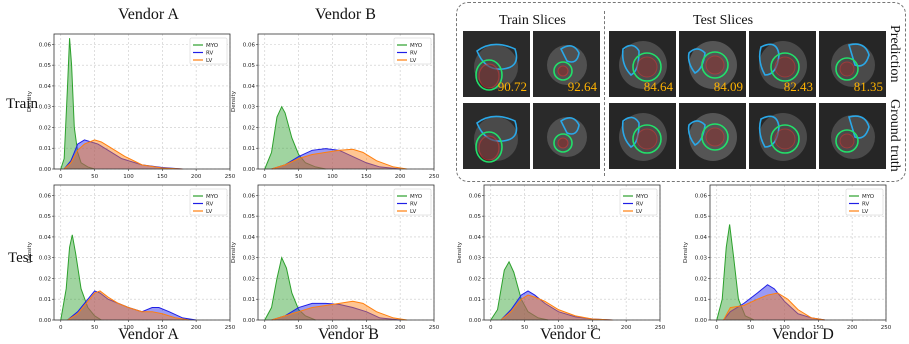  Describe the element at coordinates (894, 135) in the screenshot. I see `row-label-ground-truth: Ground truth` at that location.